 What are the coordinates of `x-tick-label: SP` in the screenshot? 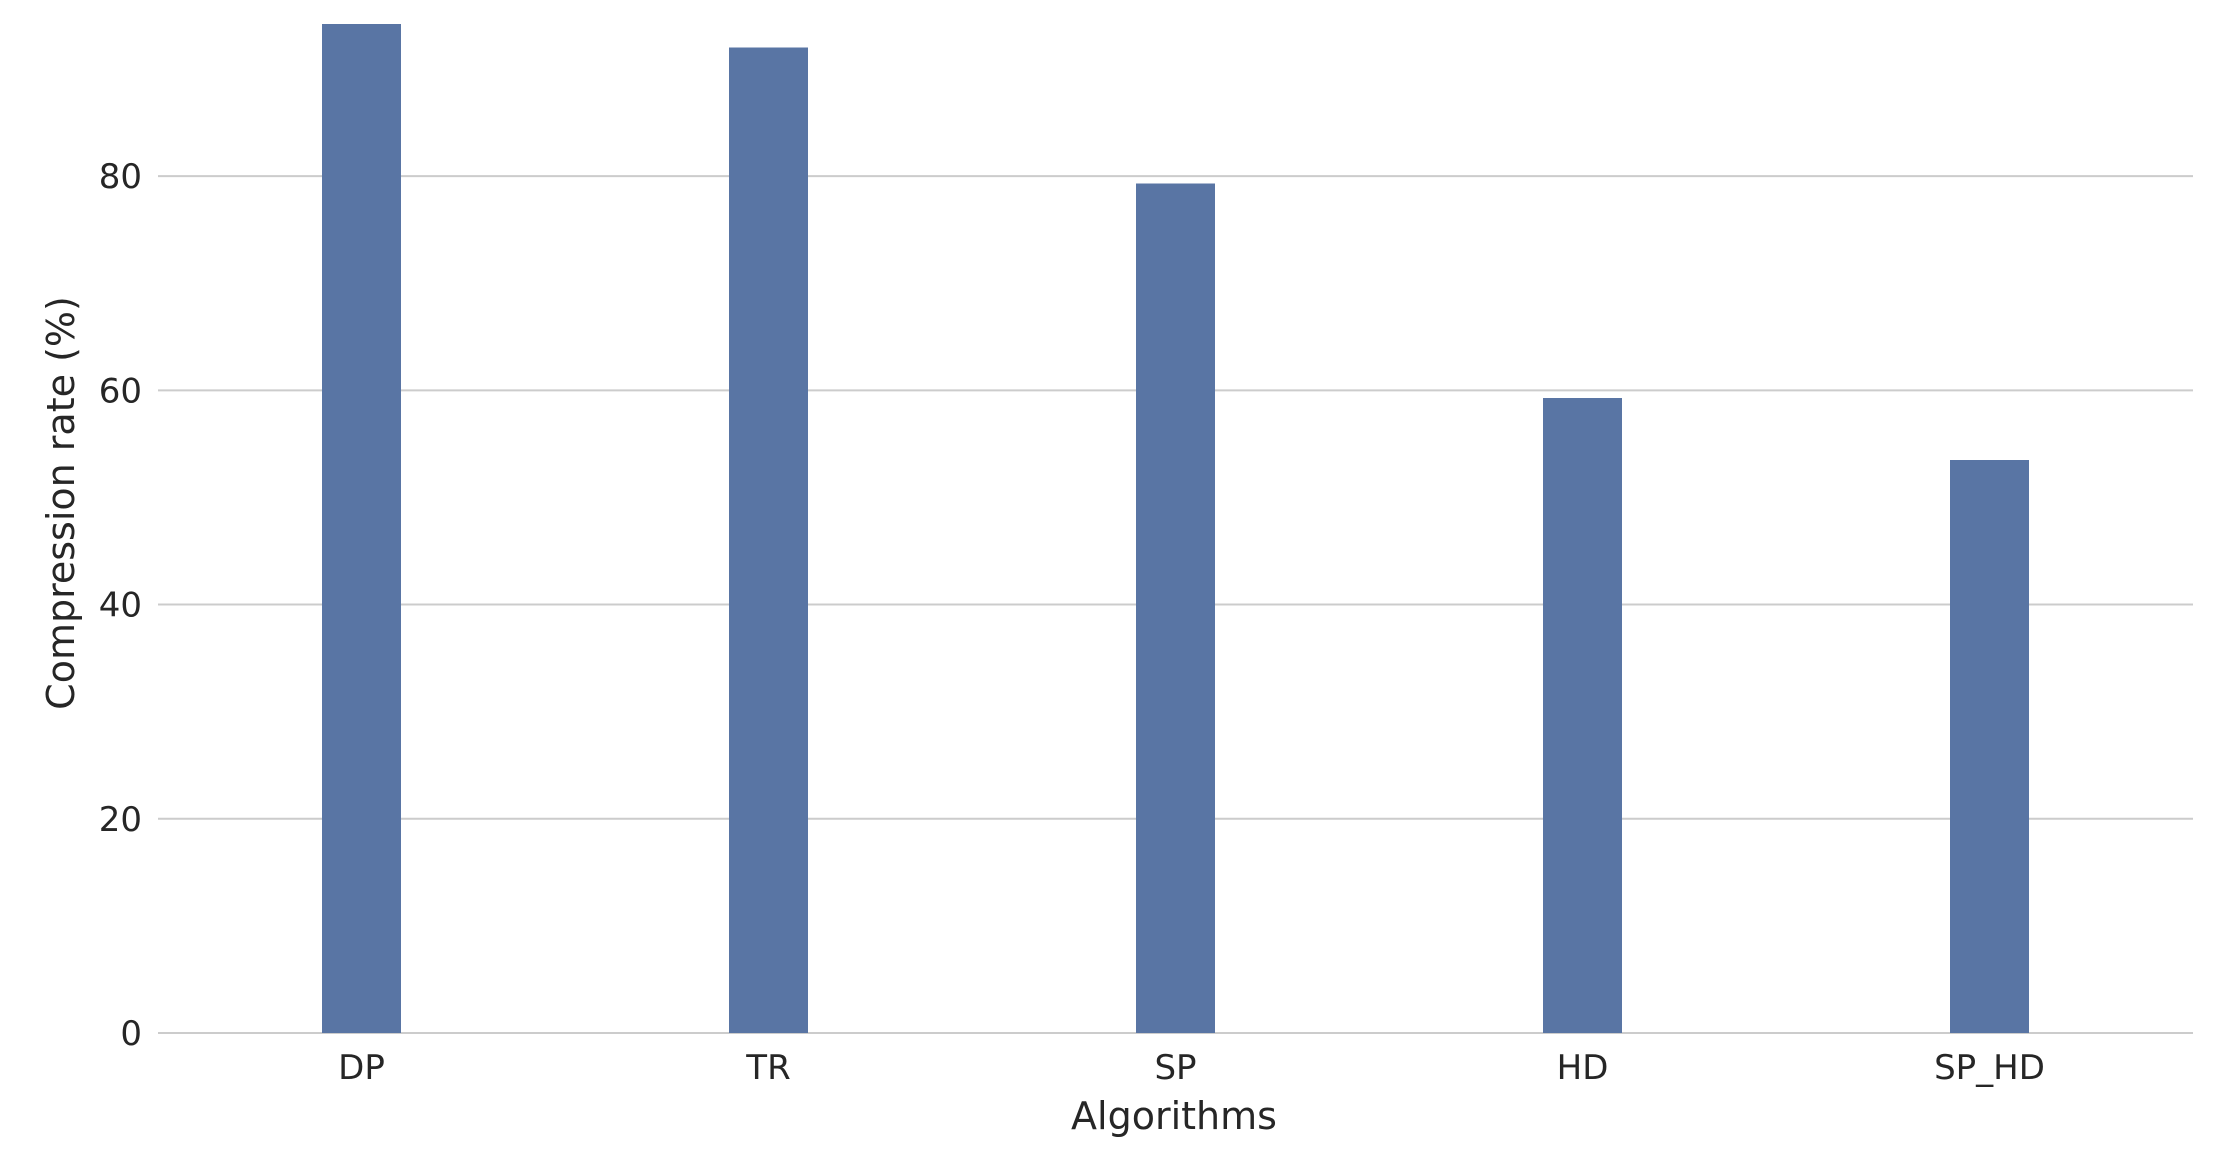 It's located at (1175, 1068).